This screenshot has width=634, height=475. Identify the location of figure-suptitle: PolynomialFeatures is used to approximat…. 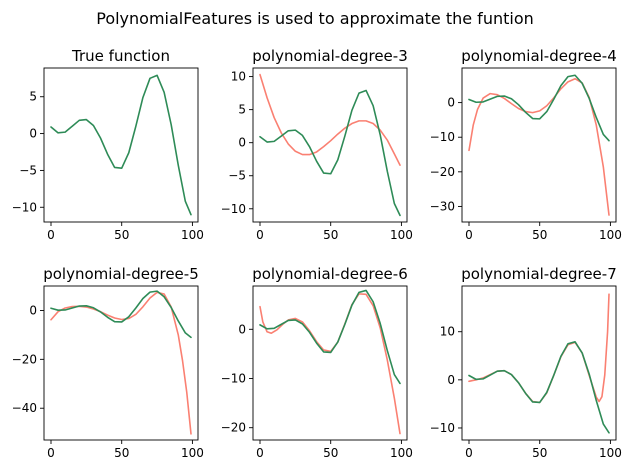
(315, 18).